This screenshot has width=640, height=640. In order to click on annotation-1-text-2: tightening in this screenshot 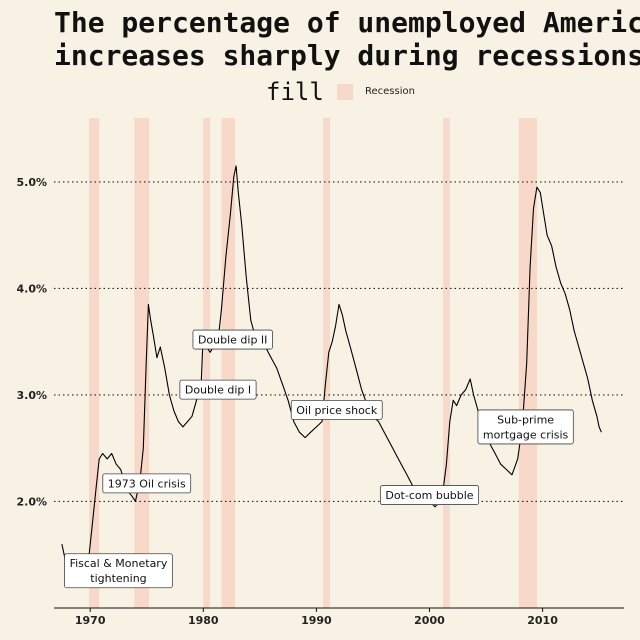, I will do `click(118, 578)`.